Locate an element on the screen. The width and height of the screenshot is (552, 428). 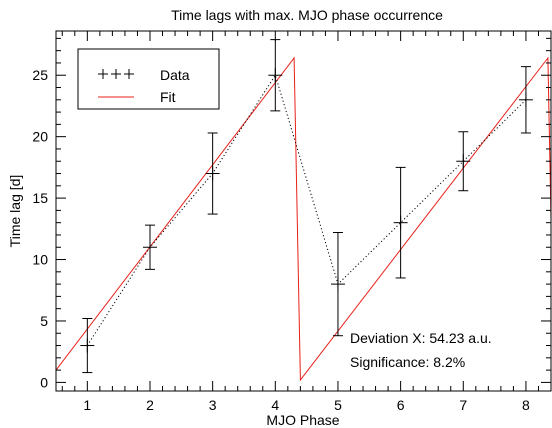
x-tick-label: 4 is located at coordinates (275, 405).